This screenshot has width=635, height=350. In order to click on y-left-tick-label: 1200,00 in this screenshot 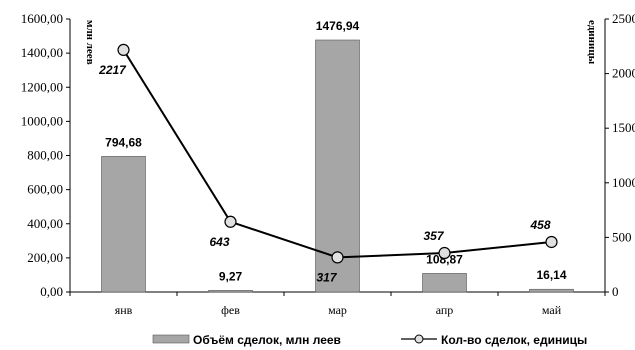, I will do `click(42, 86)`.